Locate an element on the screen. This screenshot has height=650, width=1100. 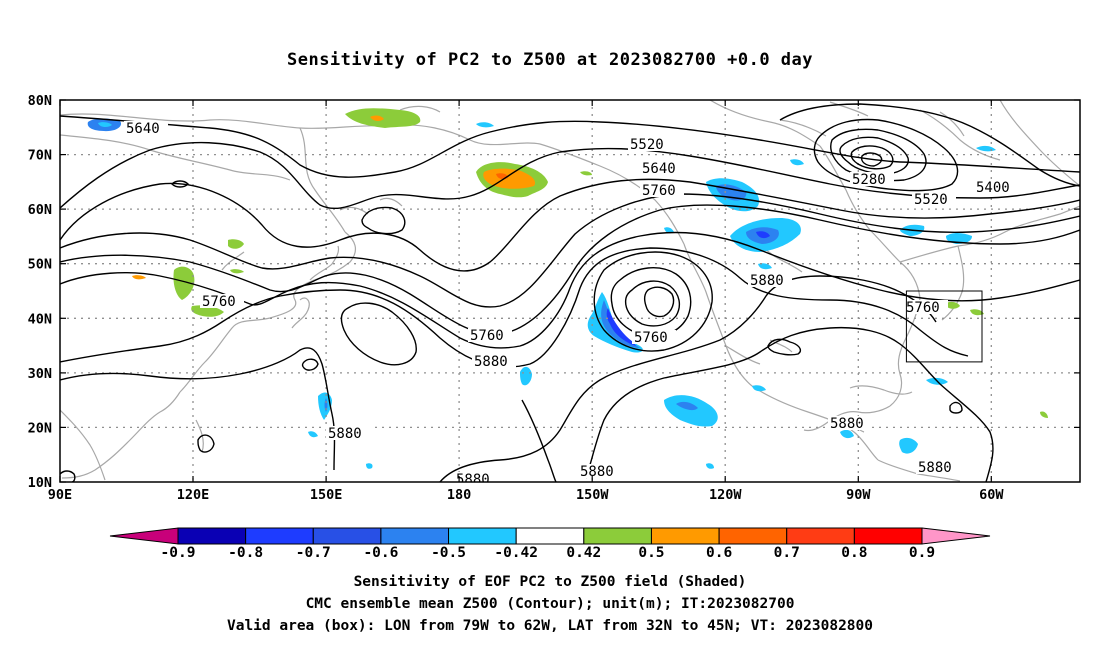
colorbar-tick-label: 0.7 is located at coordinates (787, 553).